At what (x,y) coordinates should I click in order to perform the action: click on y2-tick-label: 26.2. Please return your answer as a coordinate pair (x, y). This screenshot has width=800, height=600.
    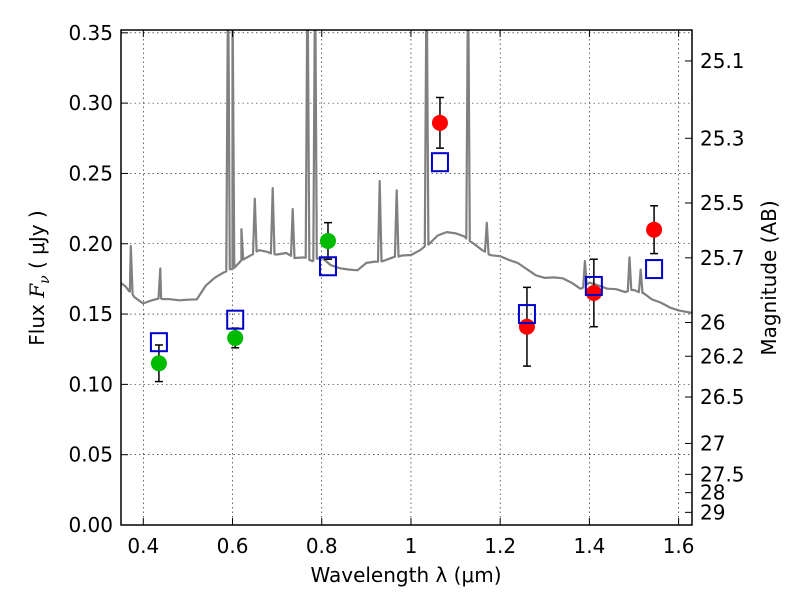
    Looking at the image, I should click on (722, 356).